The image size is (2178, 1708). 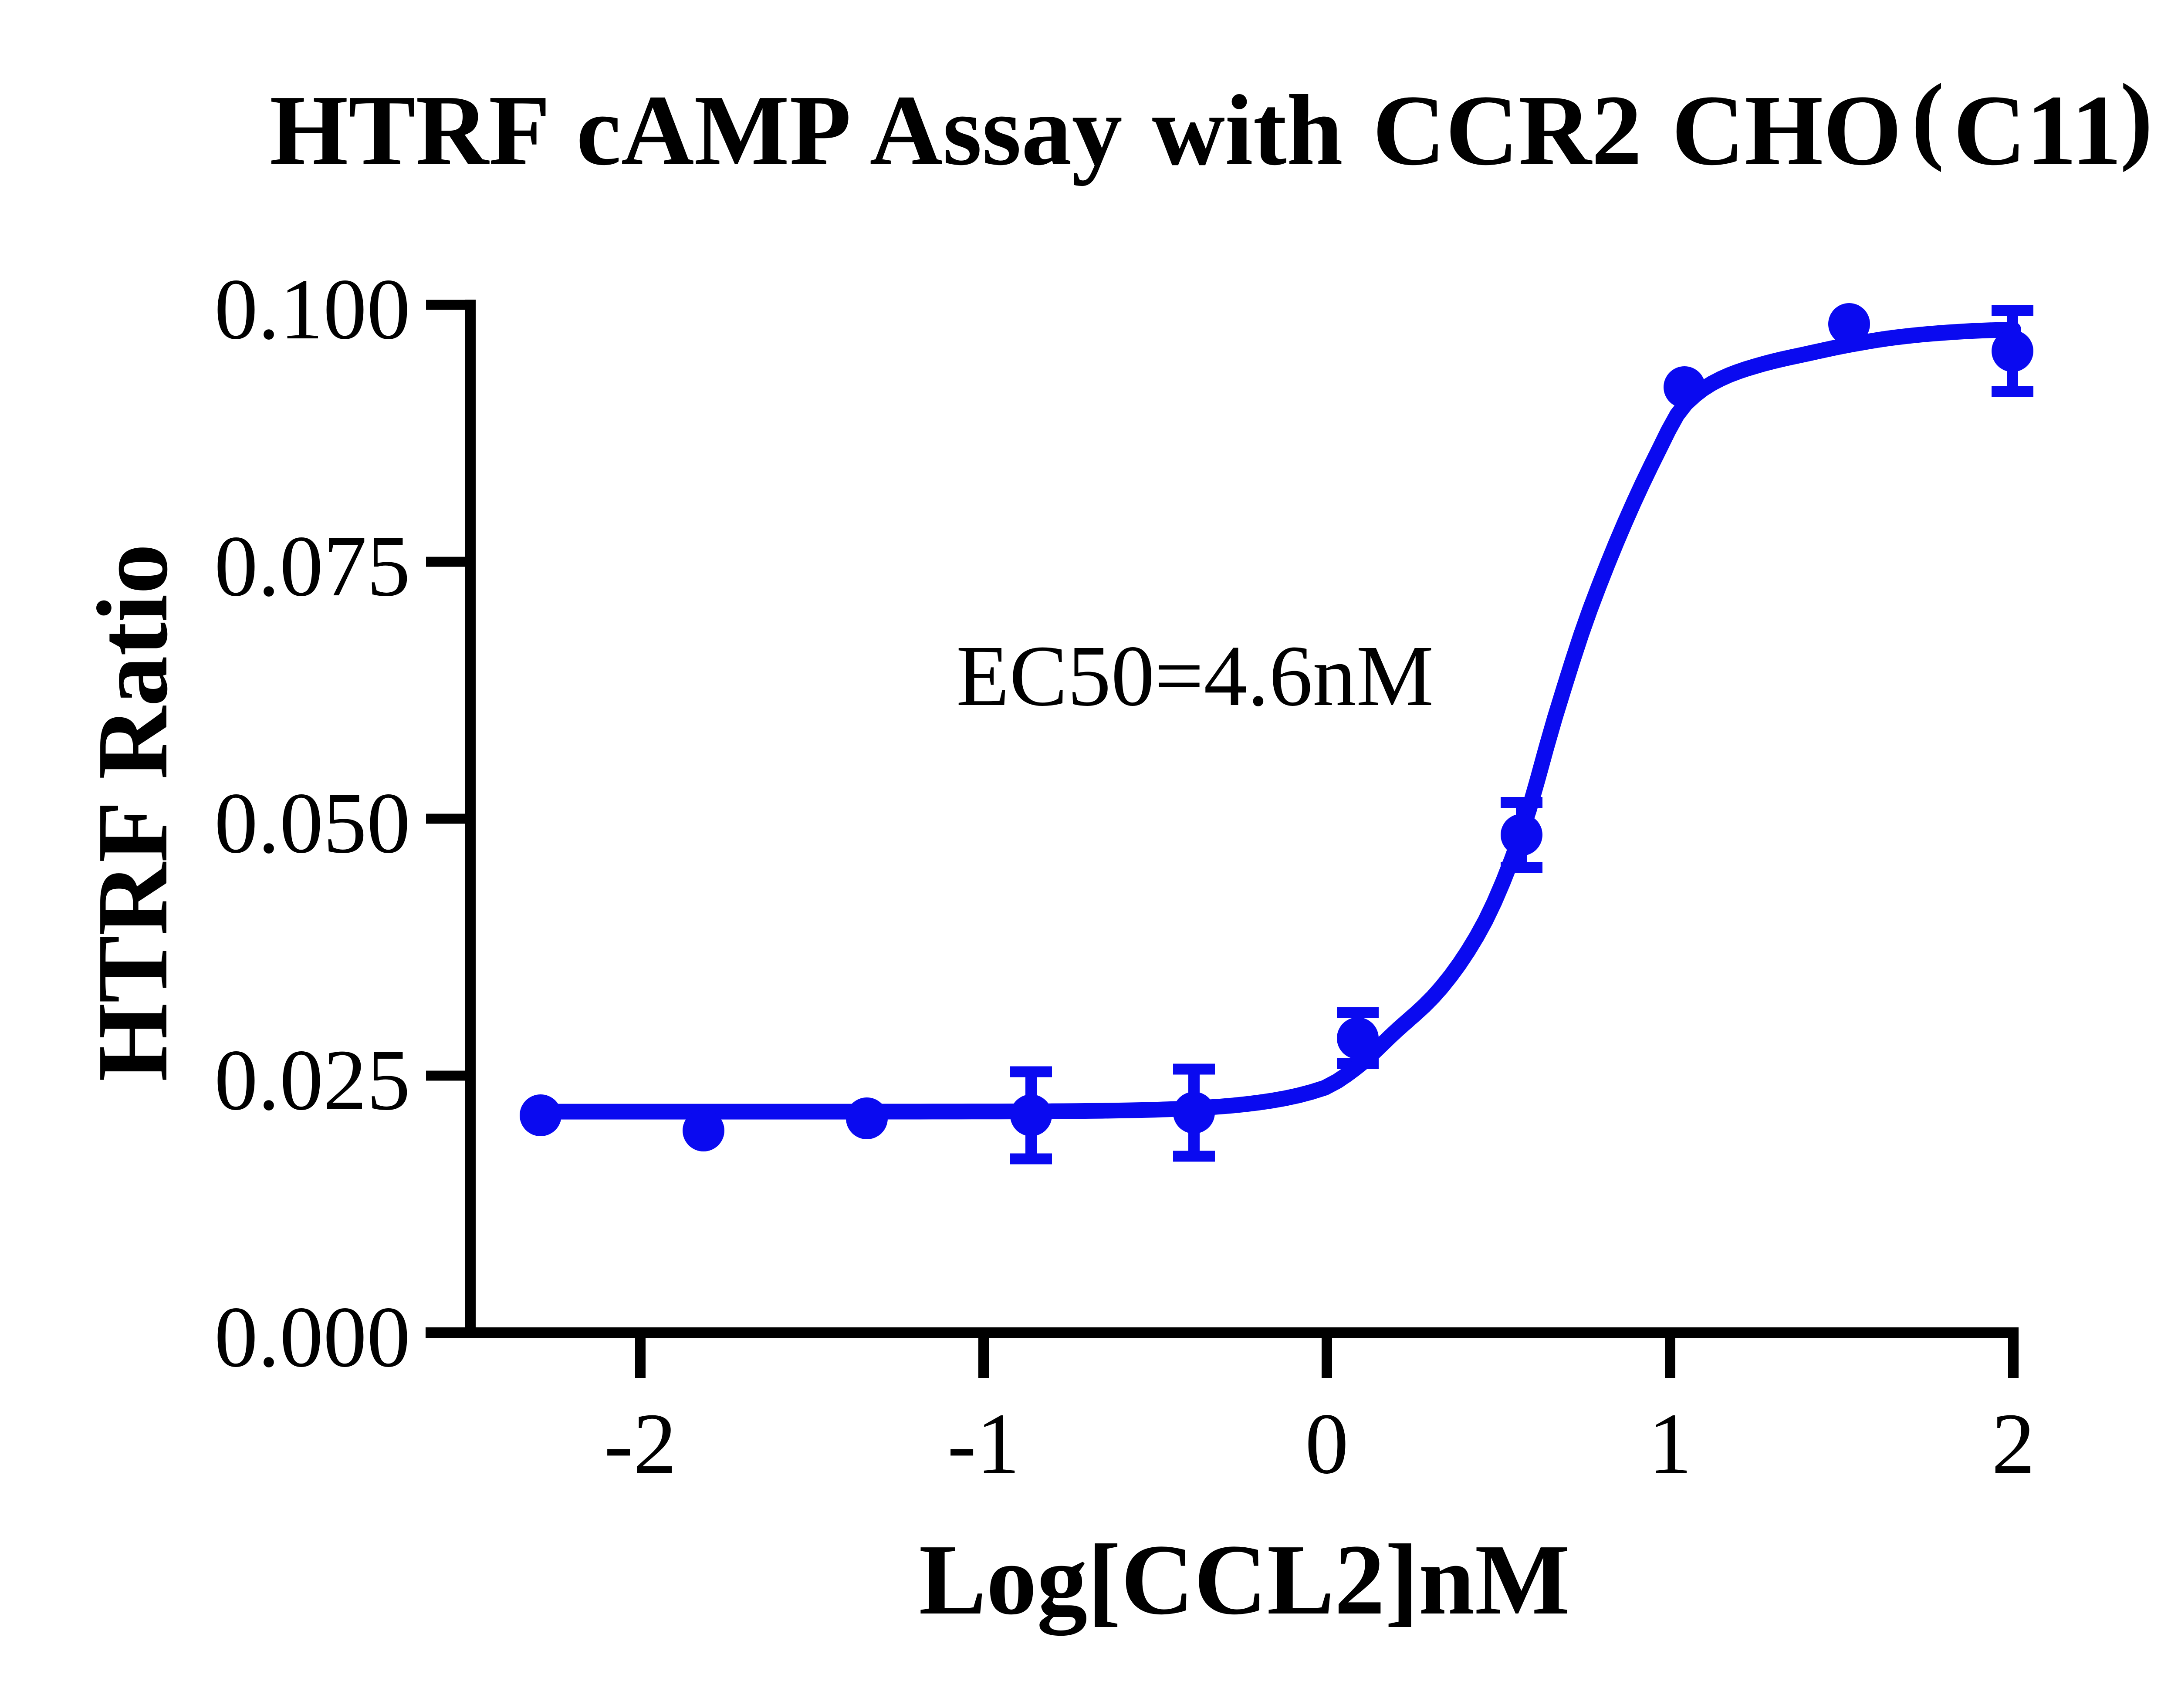 I want to click on svg-text: HTRF cAMP Assay with CCR2 CHO, so click(x=1086, y=130).